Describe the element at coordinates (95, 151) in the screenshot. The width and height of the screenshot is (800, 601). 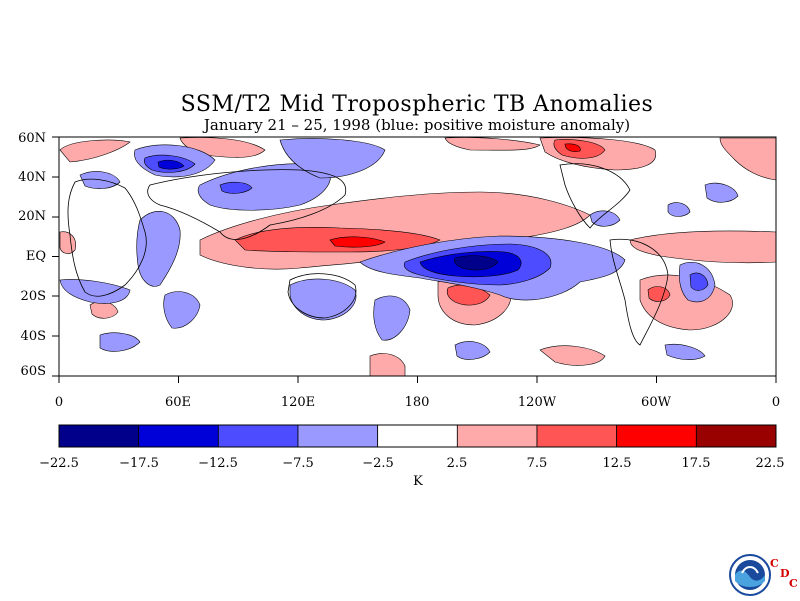
I see `warm-contour-north-atlantic-west` at that location.